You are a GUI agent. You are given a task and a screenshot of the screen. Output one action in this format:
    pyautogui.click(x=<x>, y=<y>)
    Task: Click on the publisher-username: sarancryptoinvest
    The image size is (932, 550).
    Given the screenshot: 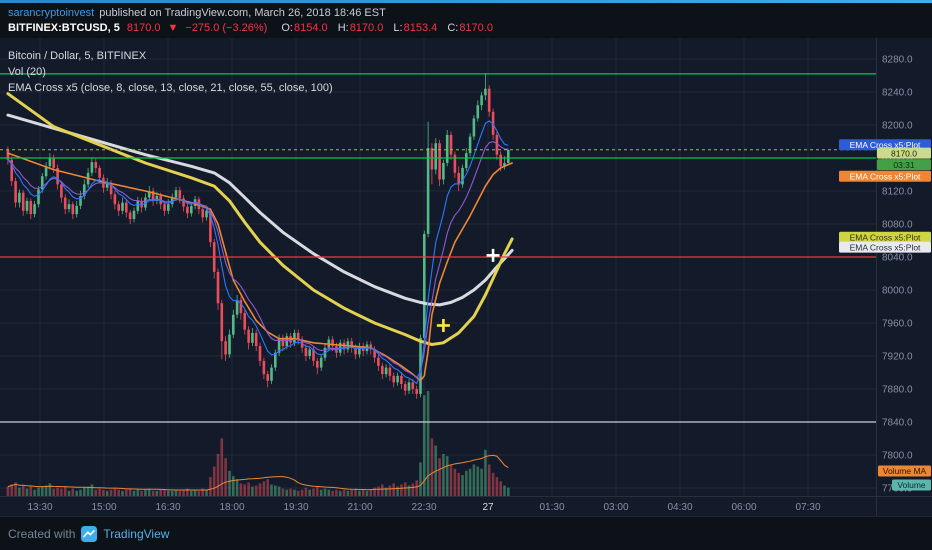 What is the action you would take?
    pyautogui.click(x=51, y=13)
    